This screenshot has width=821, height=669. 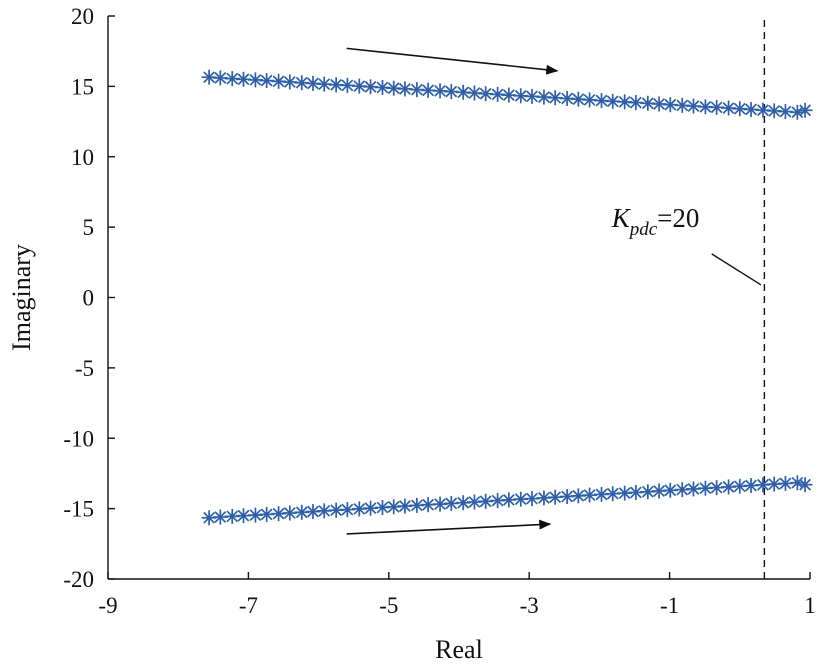 What do you see at coordinates (643, 229) in the screenshot?
I see `annotation-subscript: pdc` at bounding box center [643, 229].